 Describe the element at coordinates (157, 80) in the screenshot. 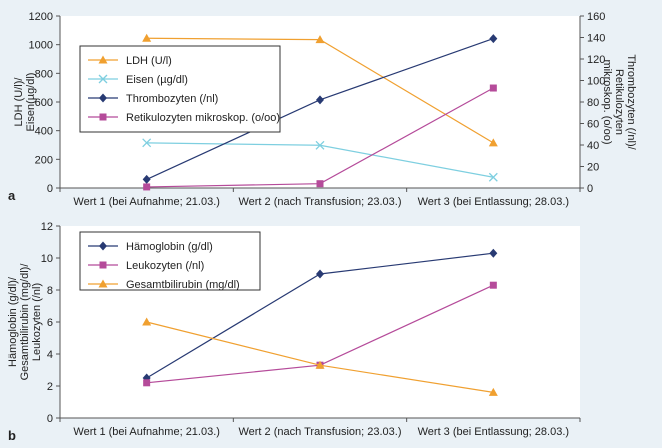

I see `legend-label: Eisen (µg/dl)` at that location.